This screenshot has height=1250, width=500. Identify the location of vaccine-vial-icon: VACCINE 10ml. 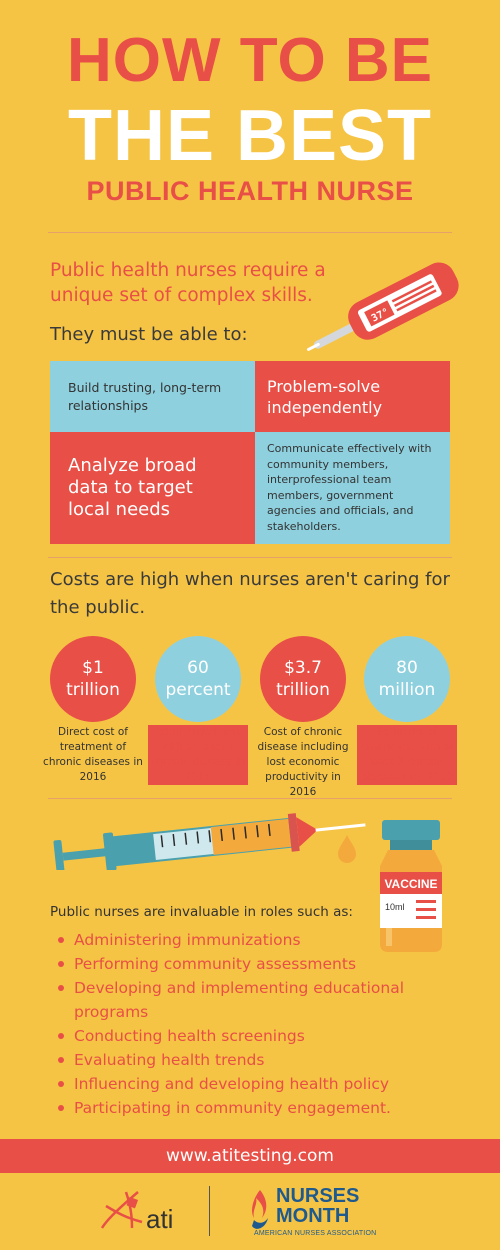
(411, 886).